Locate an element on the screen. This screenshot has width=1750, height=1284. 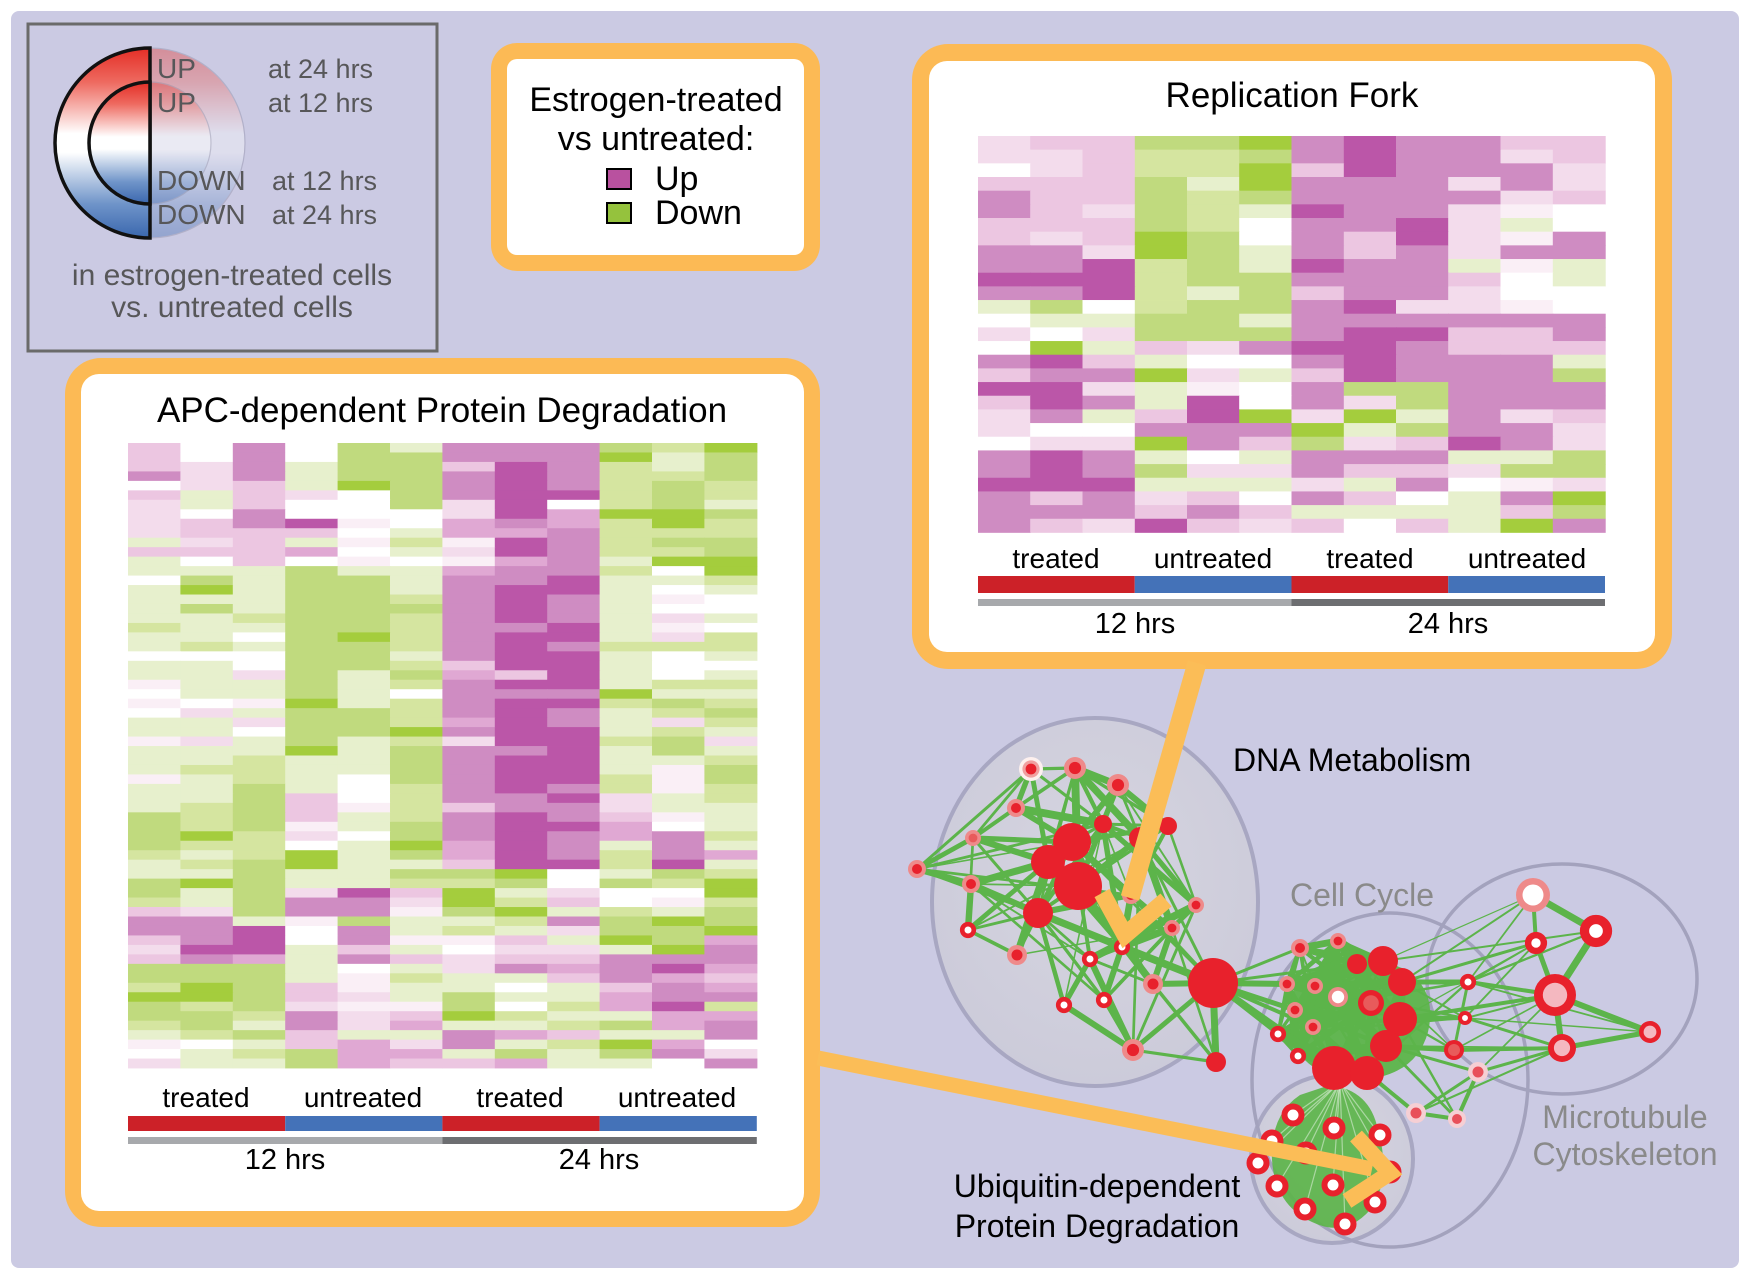
svg-text: Ubiquitin-dependent is located at coordinates (1097, 1186).